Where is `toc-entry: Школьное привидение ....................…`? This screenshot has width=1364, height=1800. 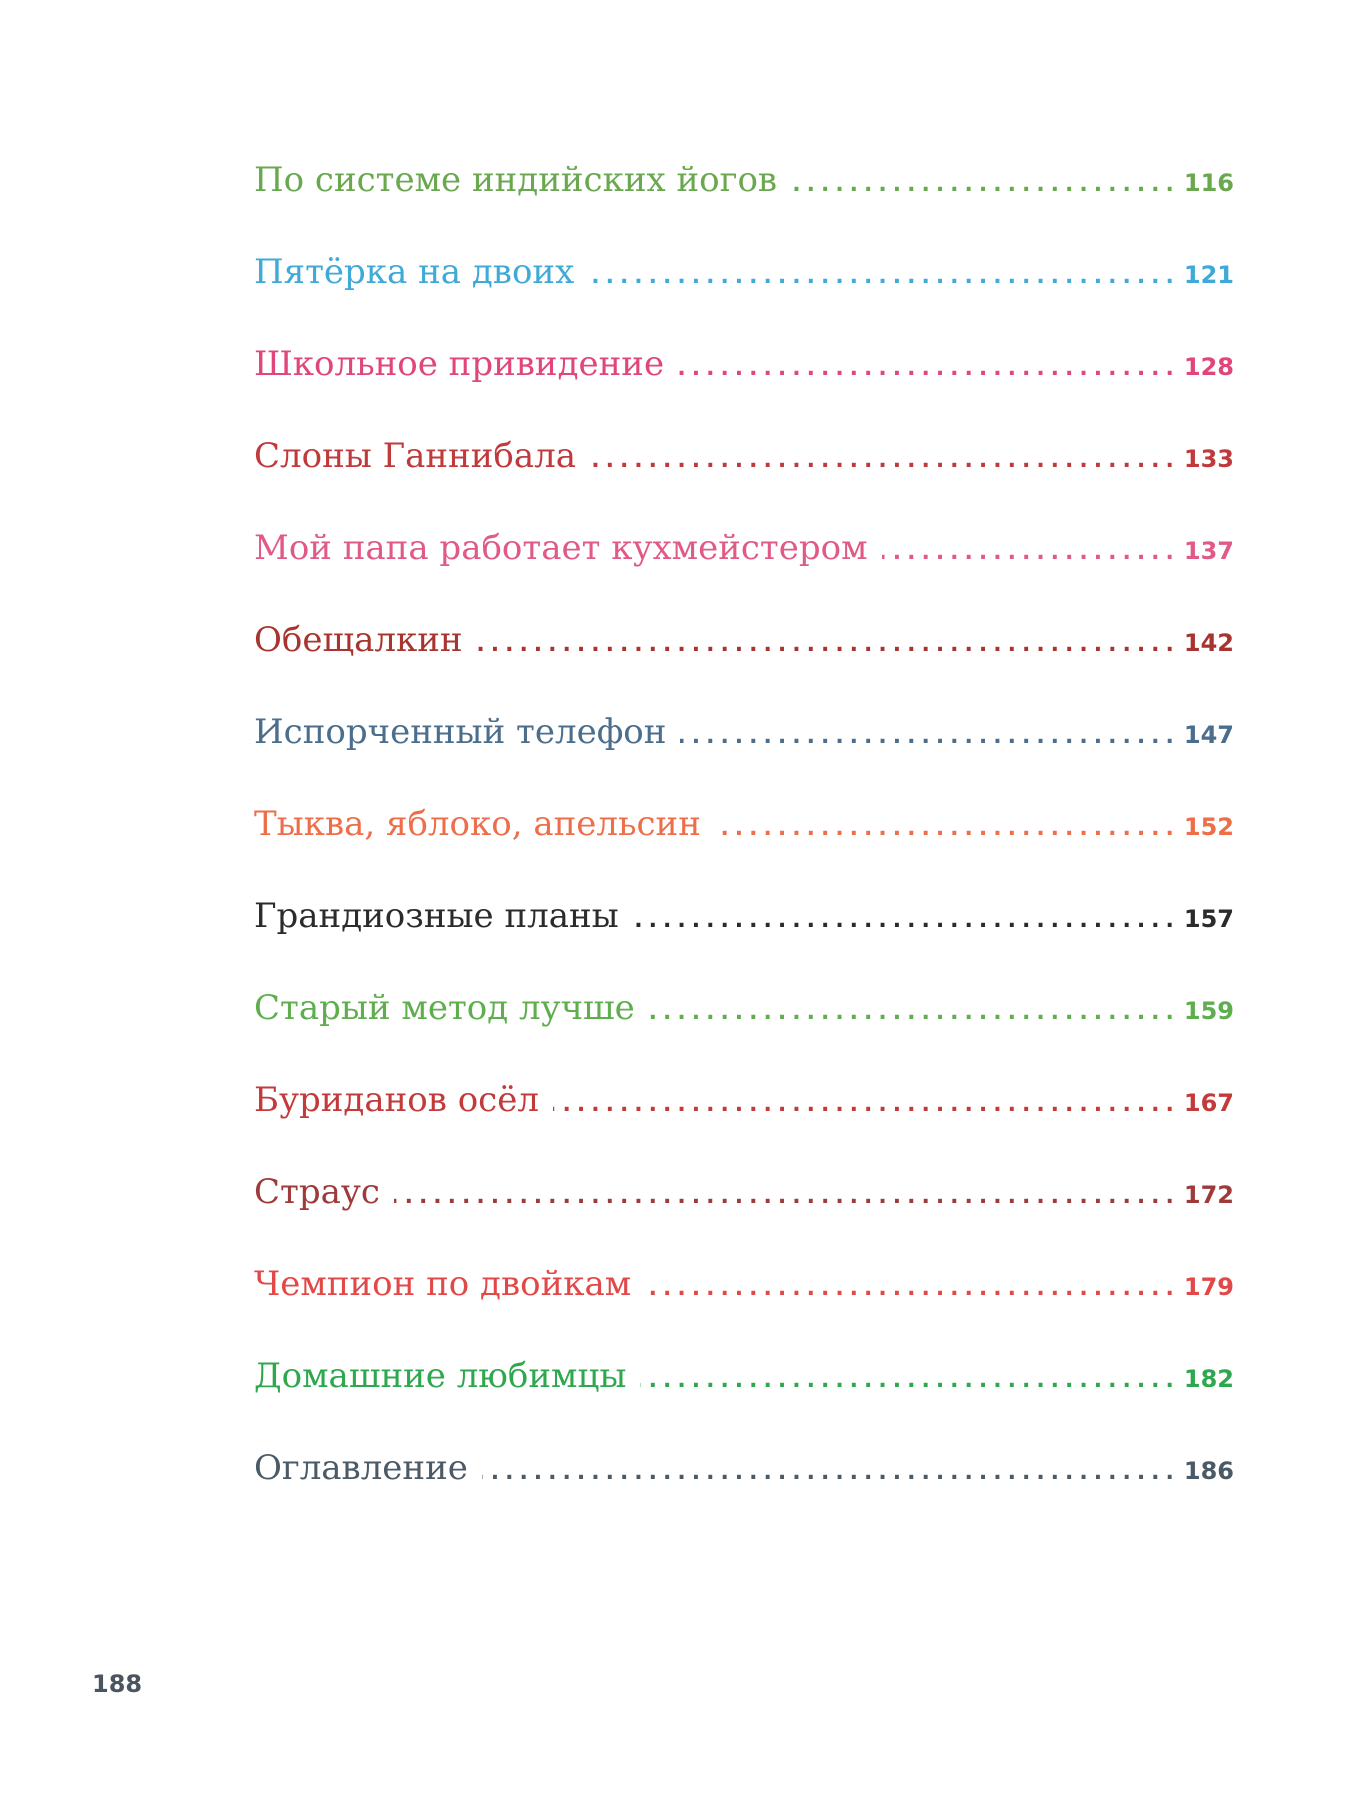
toc-entry: Школьное привидение ....................… is located at coordinates (744, 390).